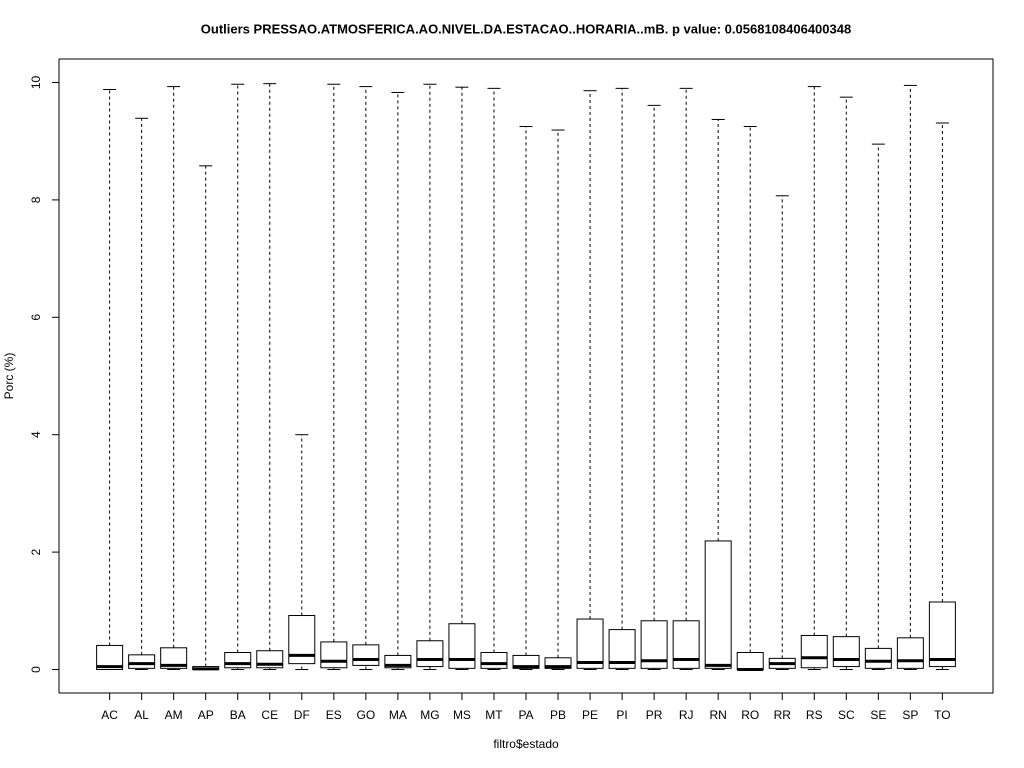  Describe the element at coordinates (36, 317) in the screenshot. I see `y-tick-label: 6` at that location.